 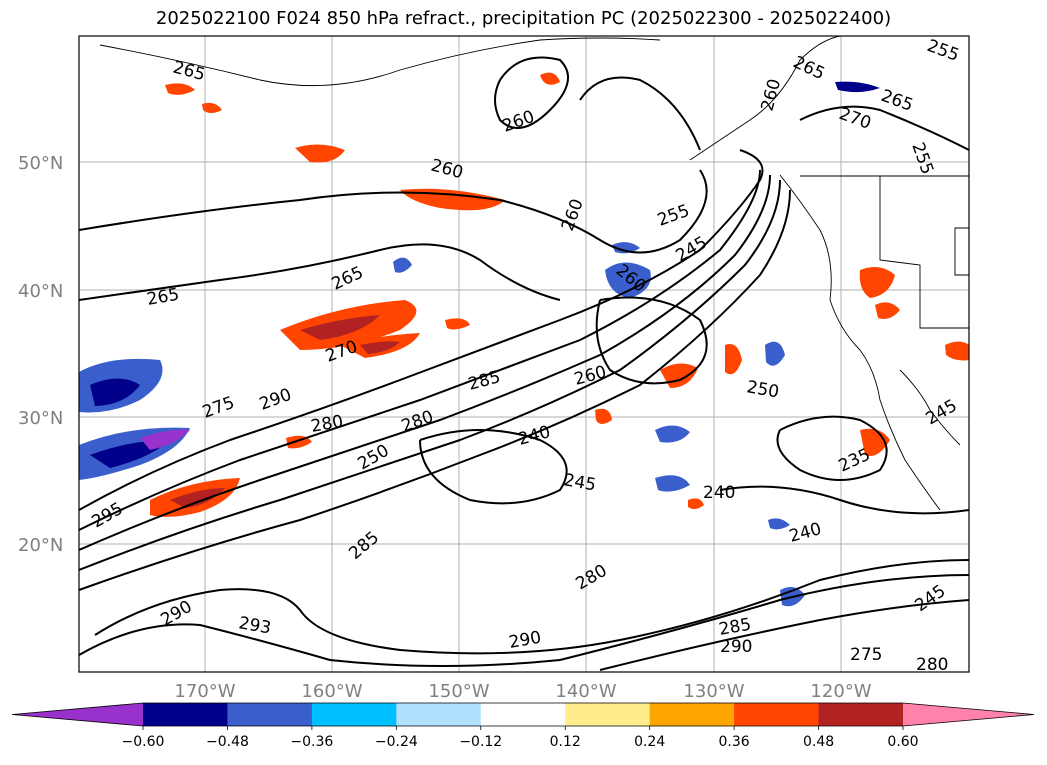 I want to click on lat-label-50n: 50°N, so click(x=40, y=163).